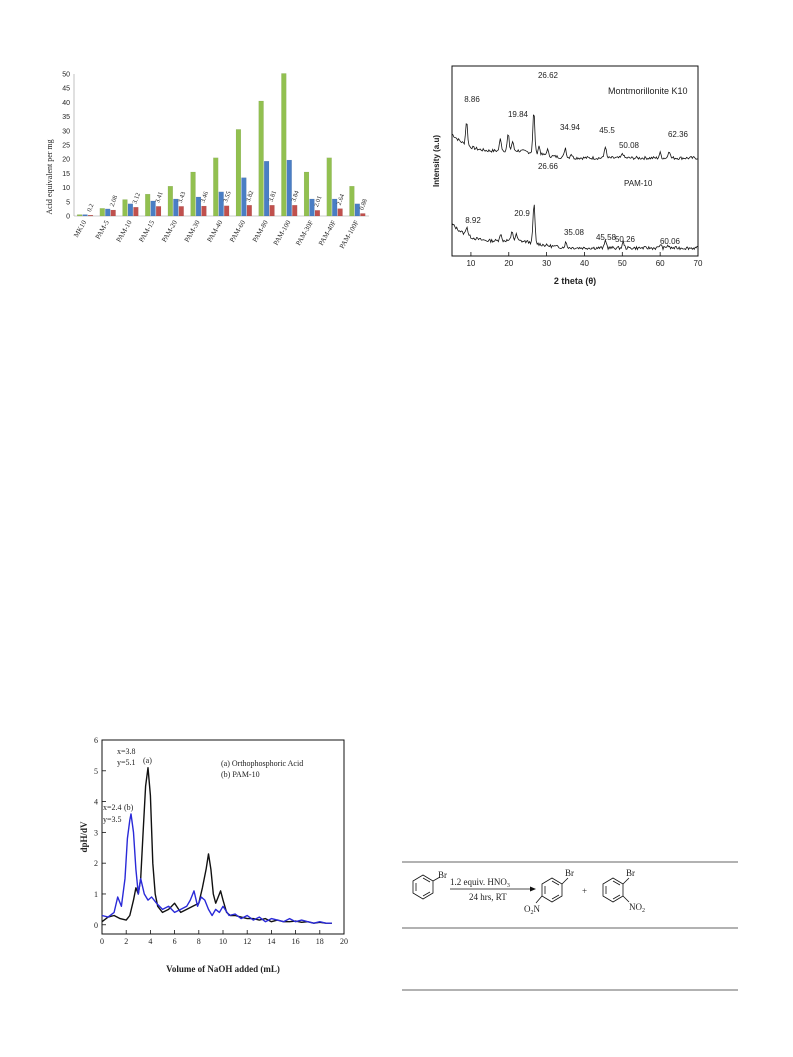  I want to click on bar-PAM-100F-s0, so click(352, 201).